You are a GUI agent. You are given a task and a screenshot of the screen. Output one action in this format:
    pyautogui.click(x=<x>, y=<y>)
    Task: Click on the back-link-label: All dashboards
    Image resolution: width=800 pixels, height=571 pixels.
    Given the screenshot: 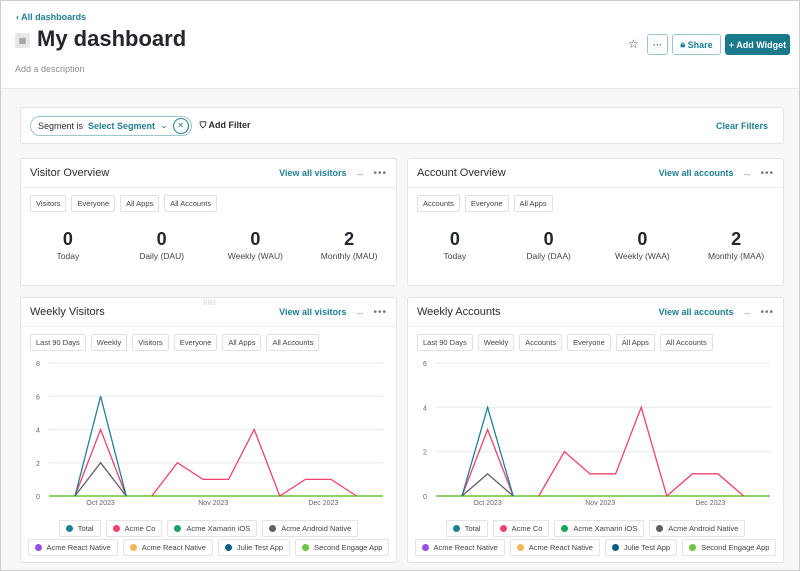 What is the action you would take?
    pyautogui.click(x=54, y=17)
    